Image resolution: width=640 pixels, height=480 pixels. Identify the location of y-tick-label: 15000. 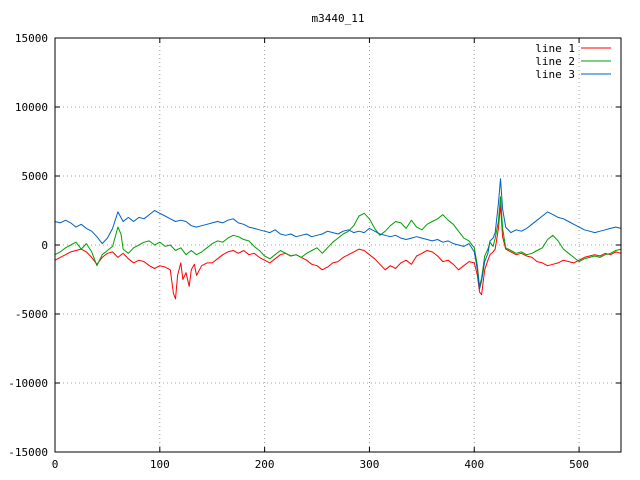
(31, 38).